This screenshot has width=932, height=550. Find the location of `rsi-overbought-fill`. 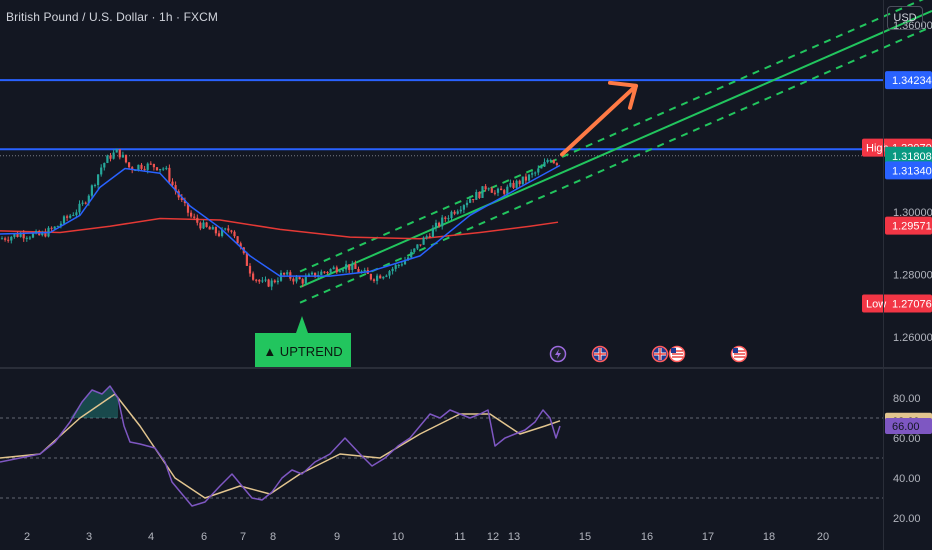

rsi-overbought-fill is located at coordinates (94, 402).